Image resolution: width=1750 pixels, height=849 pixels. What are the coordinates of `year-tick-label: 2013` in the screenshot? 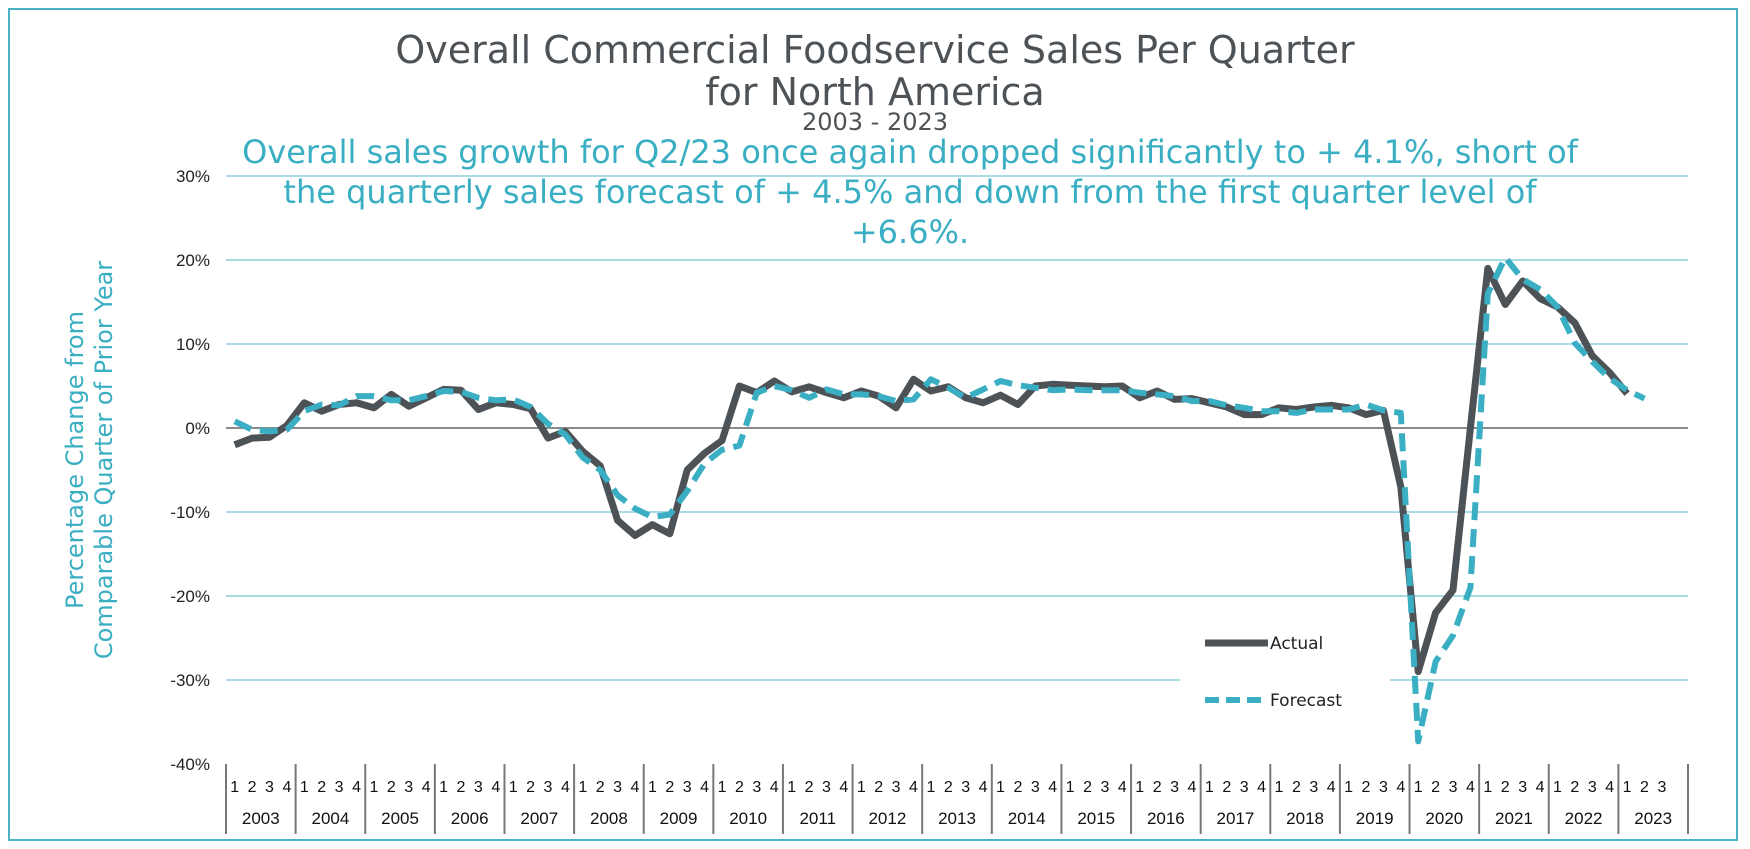 It's located at (957, 818).